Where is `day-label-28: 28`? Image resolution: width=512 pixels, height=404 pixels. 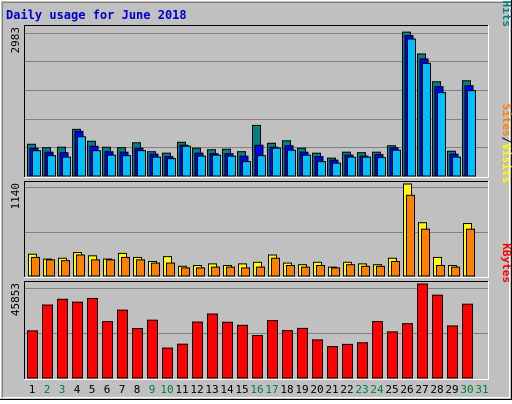
day-label-28: 28 is located at coordinates (436, 389).